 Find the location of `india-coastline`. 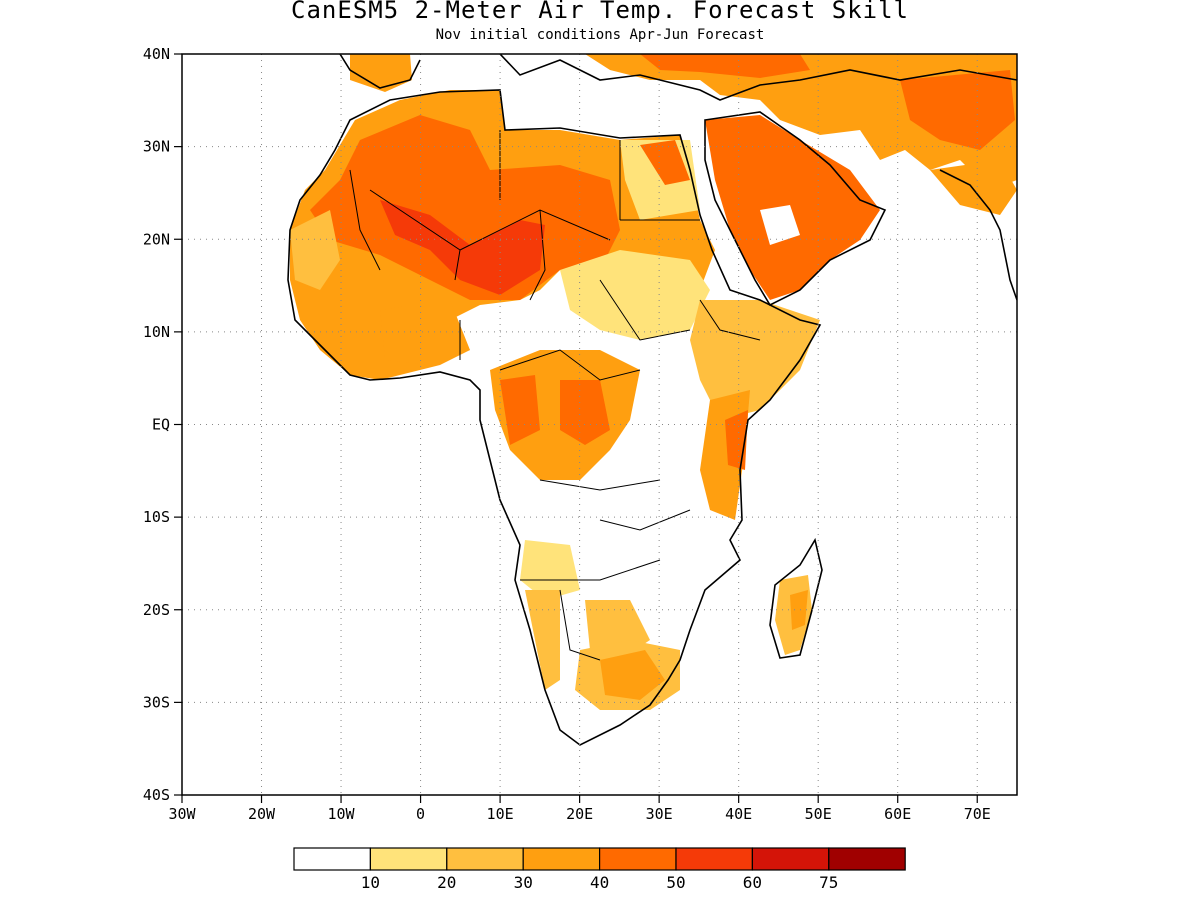

india-coastline is located at coordinates (978, 235).